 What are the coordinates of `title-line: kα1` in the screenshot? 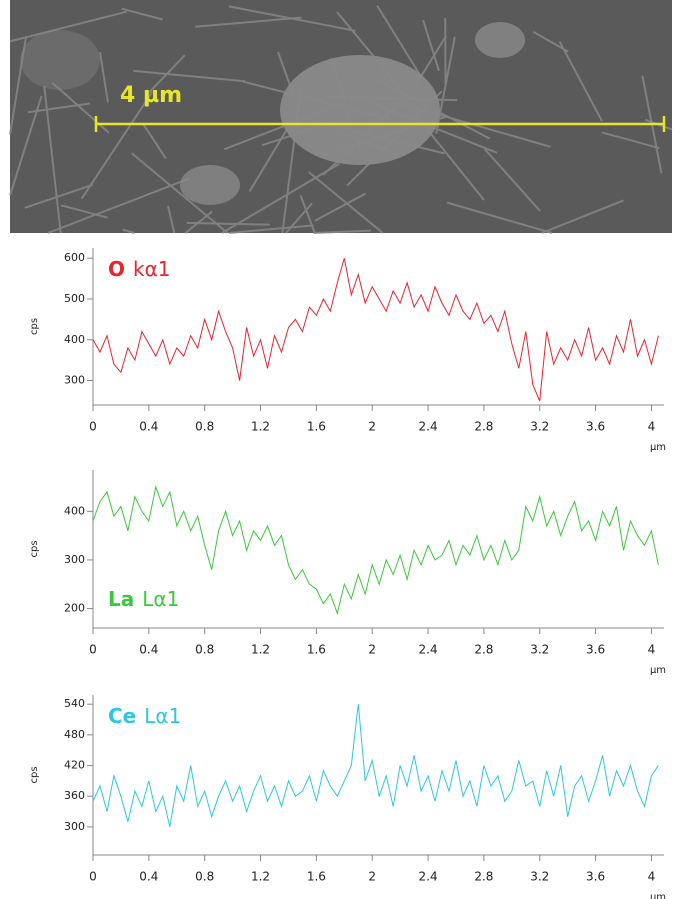 It's located at (152, 269).